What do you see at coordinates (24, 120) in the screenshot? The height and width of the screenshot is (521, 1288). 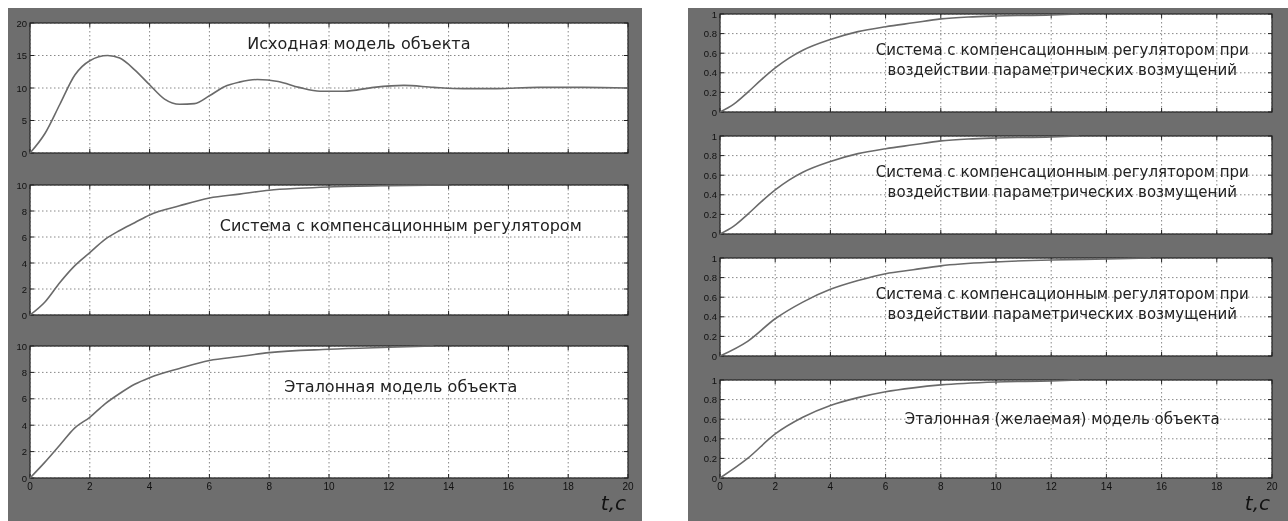 I see `y-tick-label: 5` at bounding box center [24, 120].